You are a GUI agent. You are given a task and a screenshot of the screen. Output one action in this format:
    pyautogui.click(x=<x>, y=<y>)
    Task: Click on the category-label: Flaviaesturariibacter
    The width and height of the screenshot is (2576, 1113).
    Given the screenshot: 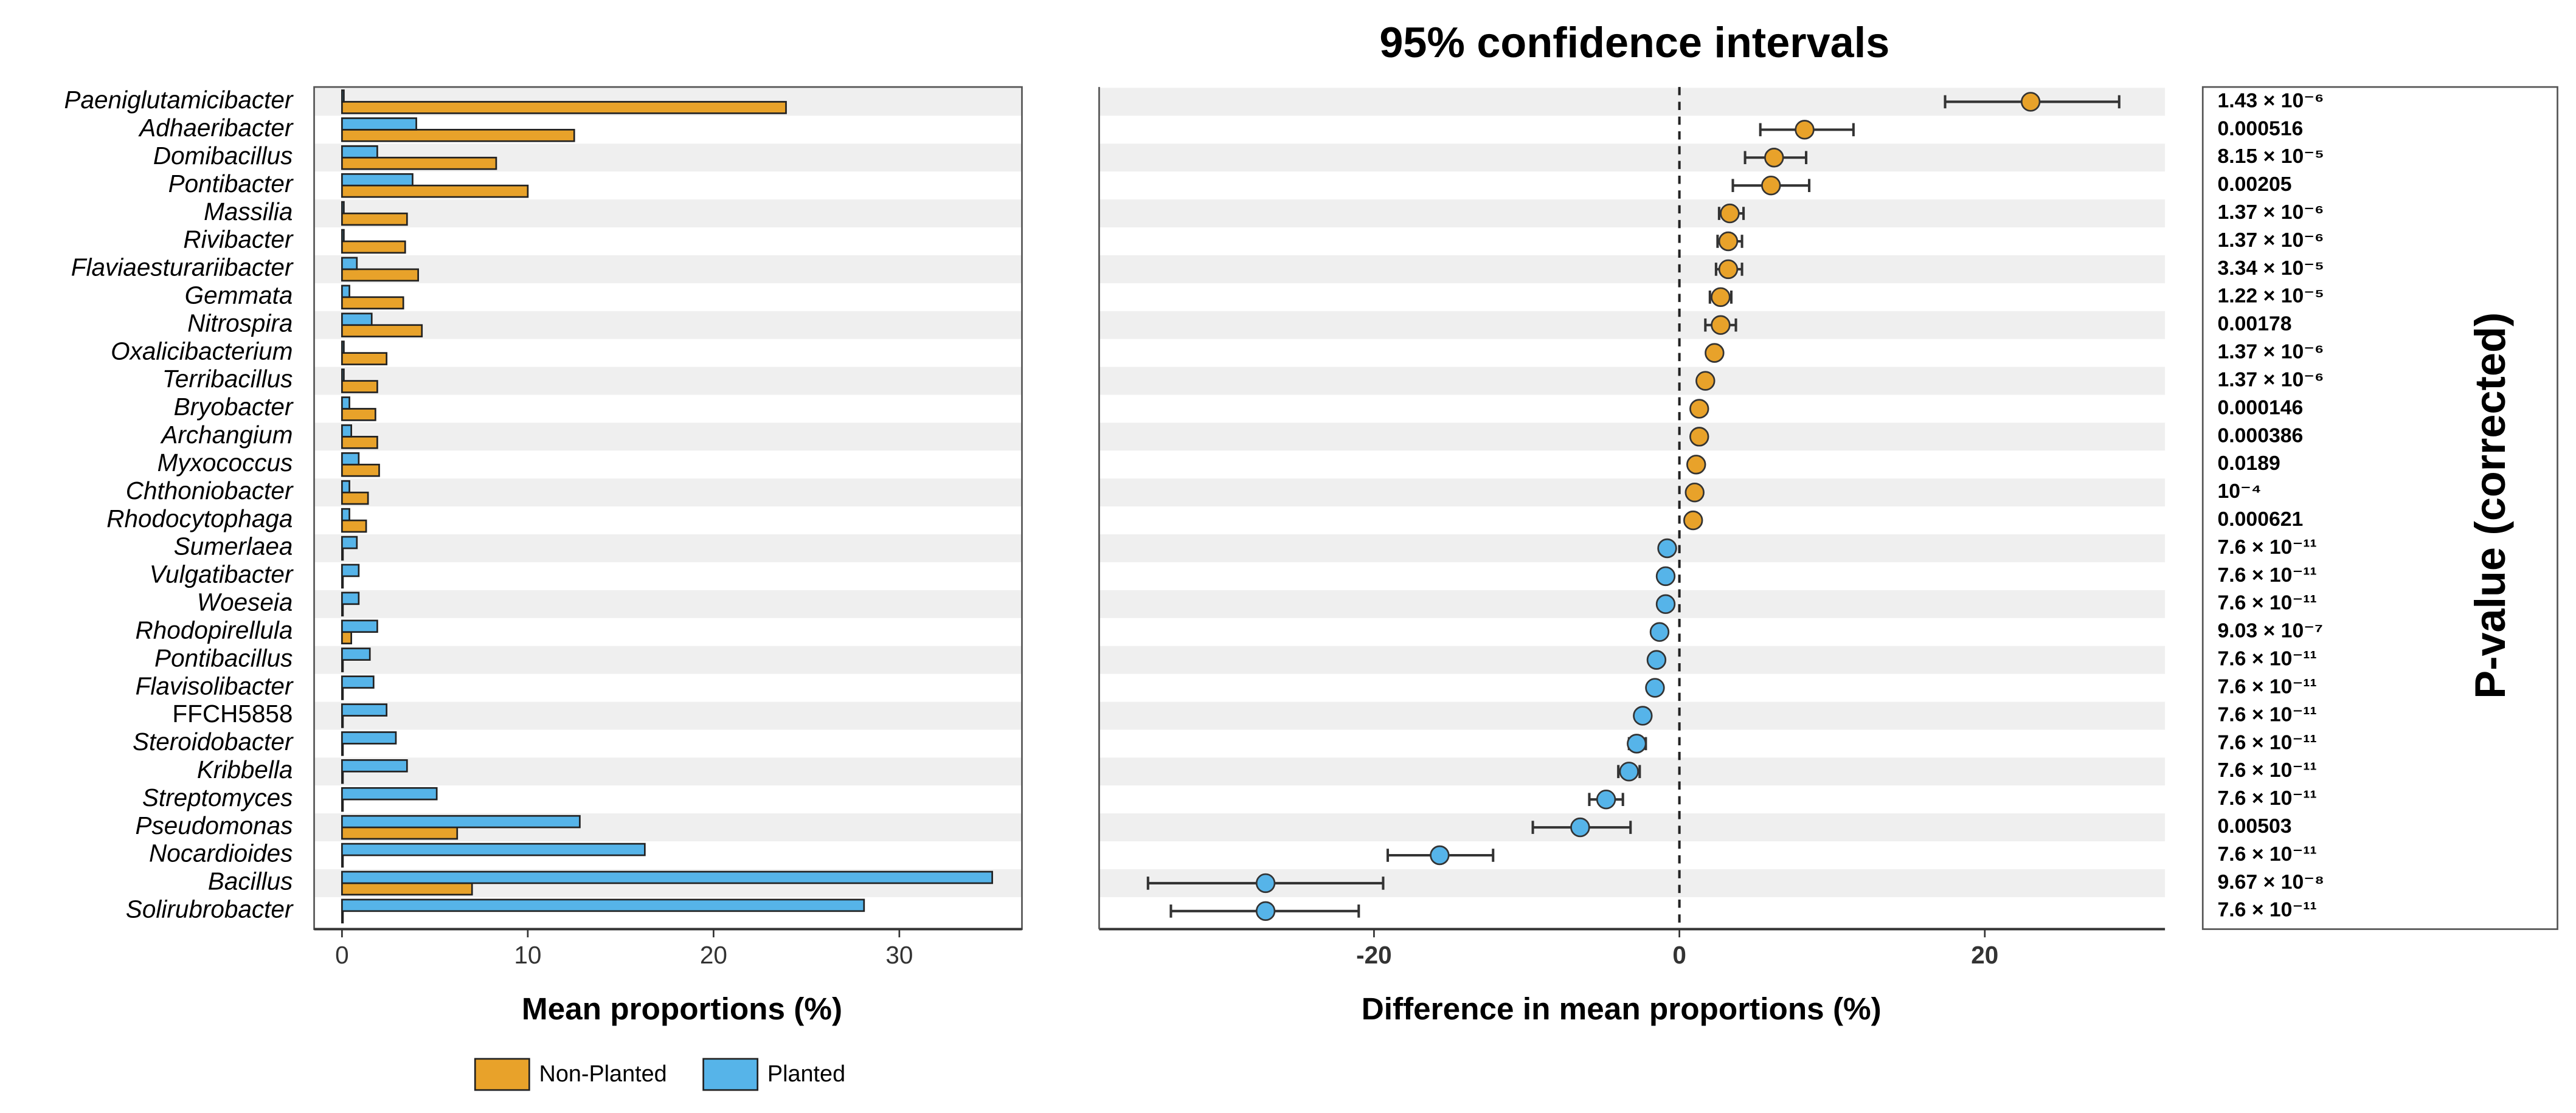 What is the action you would take?
    pyautogui.click(x=182, y=267)
    